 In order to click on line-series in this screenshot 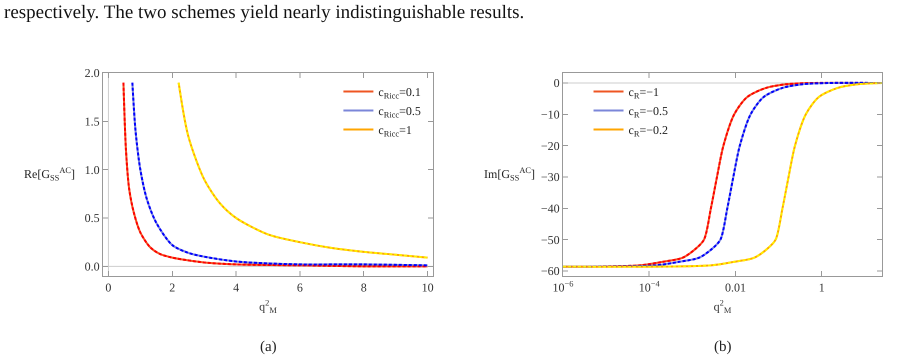, I will do `click(303, 170)`.